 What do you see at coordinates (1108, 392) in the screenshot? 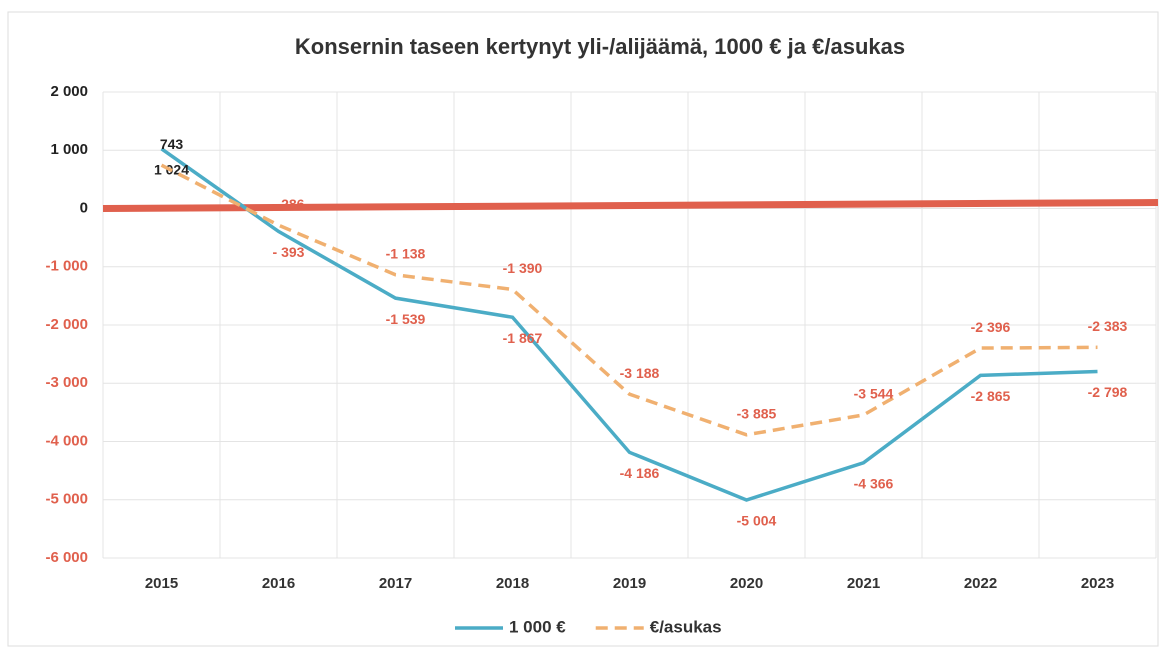
I see `data-label: -2 798` at bounding box center [1108, 392].